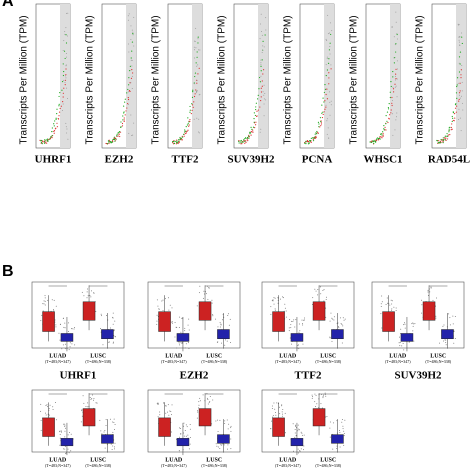  I want to click on group-label: LUSC, so click(438, 356).